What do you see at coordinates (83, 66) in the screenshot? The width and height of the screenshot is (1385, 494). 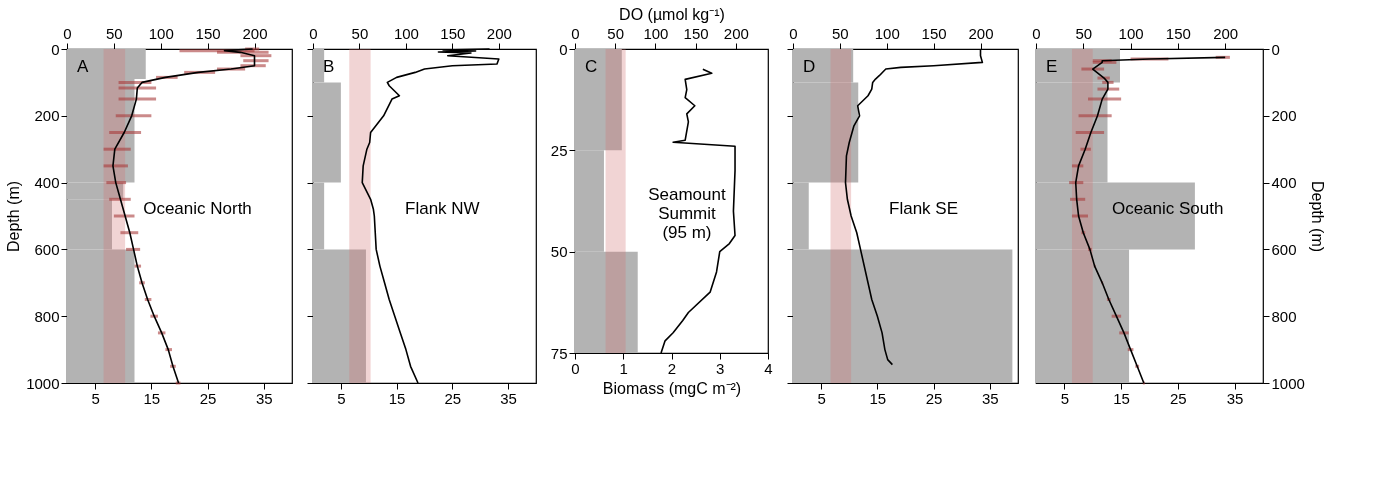 I see `annotation: A` at bounding box center [83, 66].